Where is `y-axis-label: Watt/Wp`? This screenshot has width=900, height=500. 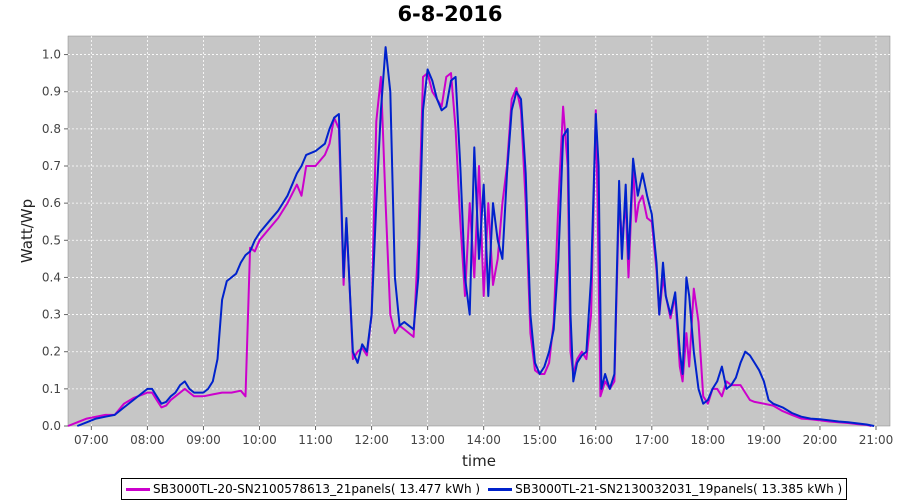 y-axis-label: Watt/Wp is located at coordinates (27, 231).